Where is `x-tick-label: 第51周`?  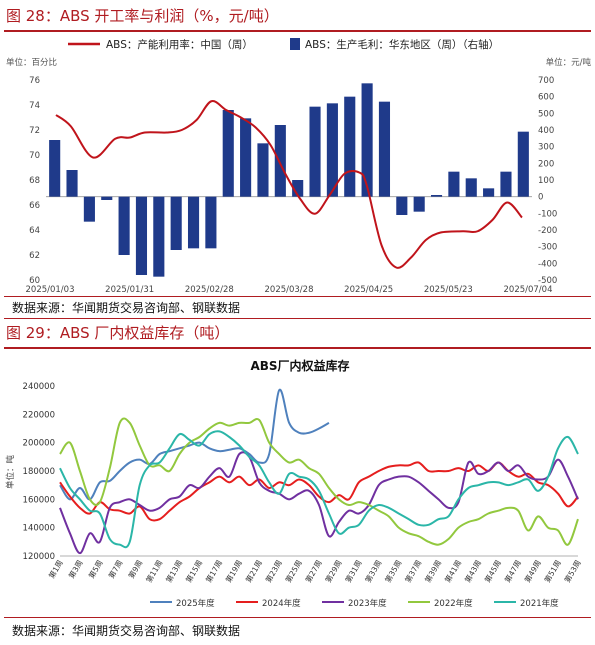 x-tick-label: 第51周 is located at coordinates (552, 571).